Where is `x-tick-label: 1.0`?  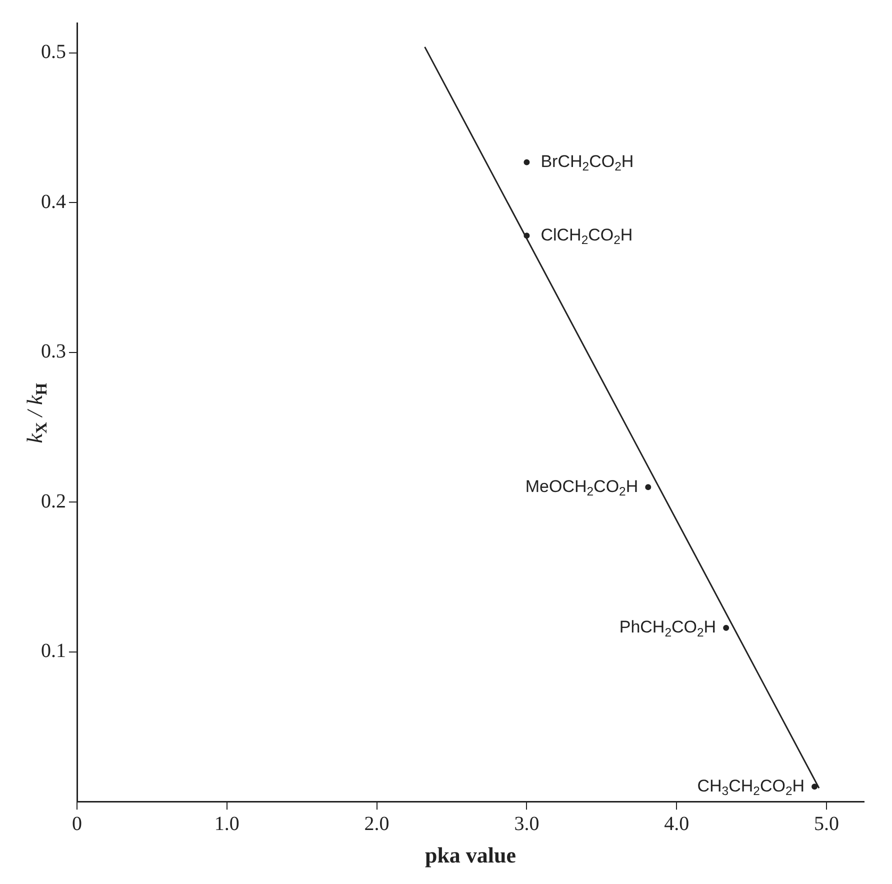
x-tick-label: 1.0 is located at coordinates (227, 823).